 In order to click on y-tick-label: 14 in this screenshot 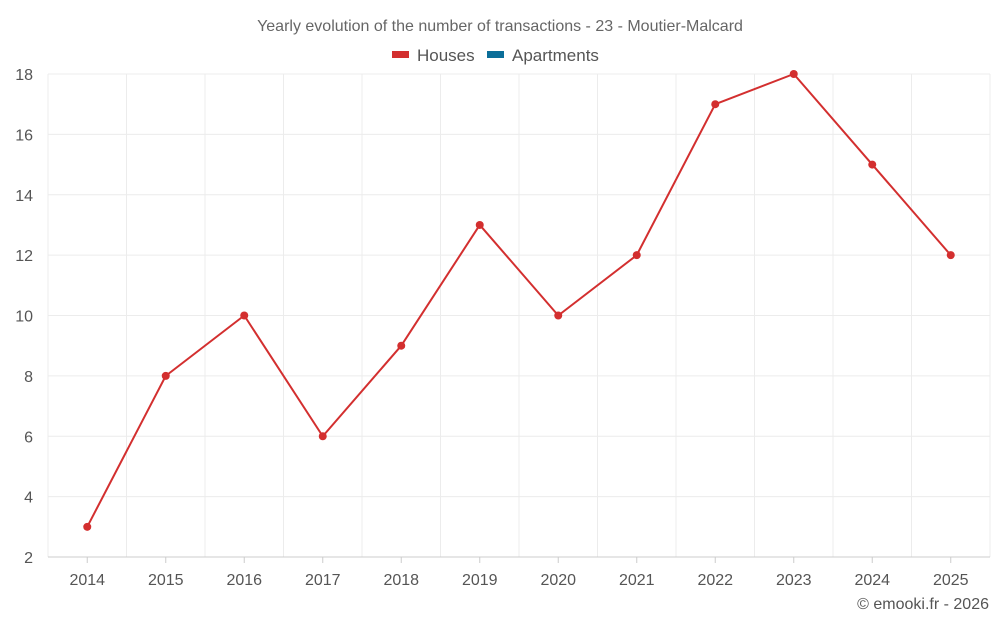, I will do `click(24, 196)`.